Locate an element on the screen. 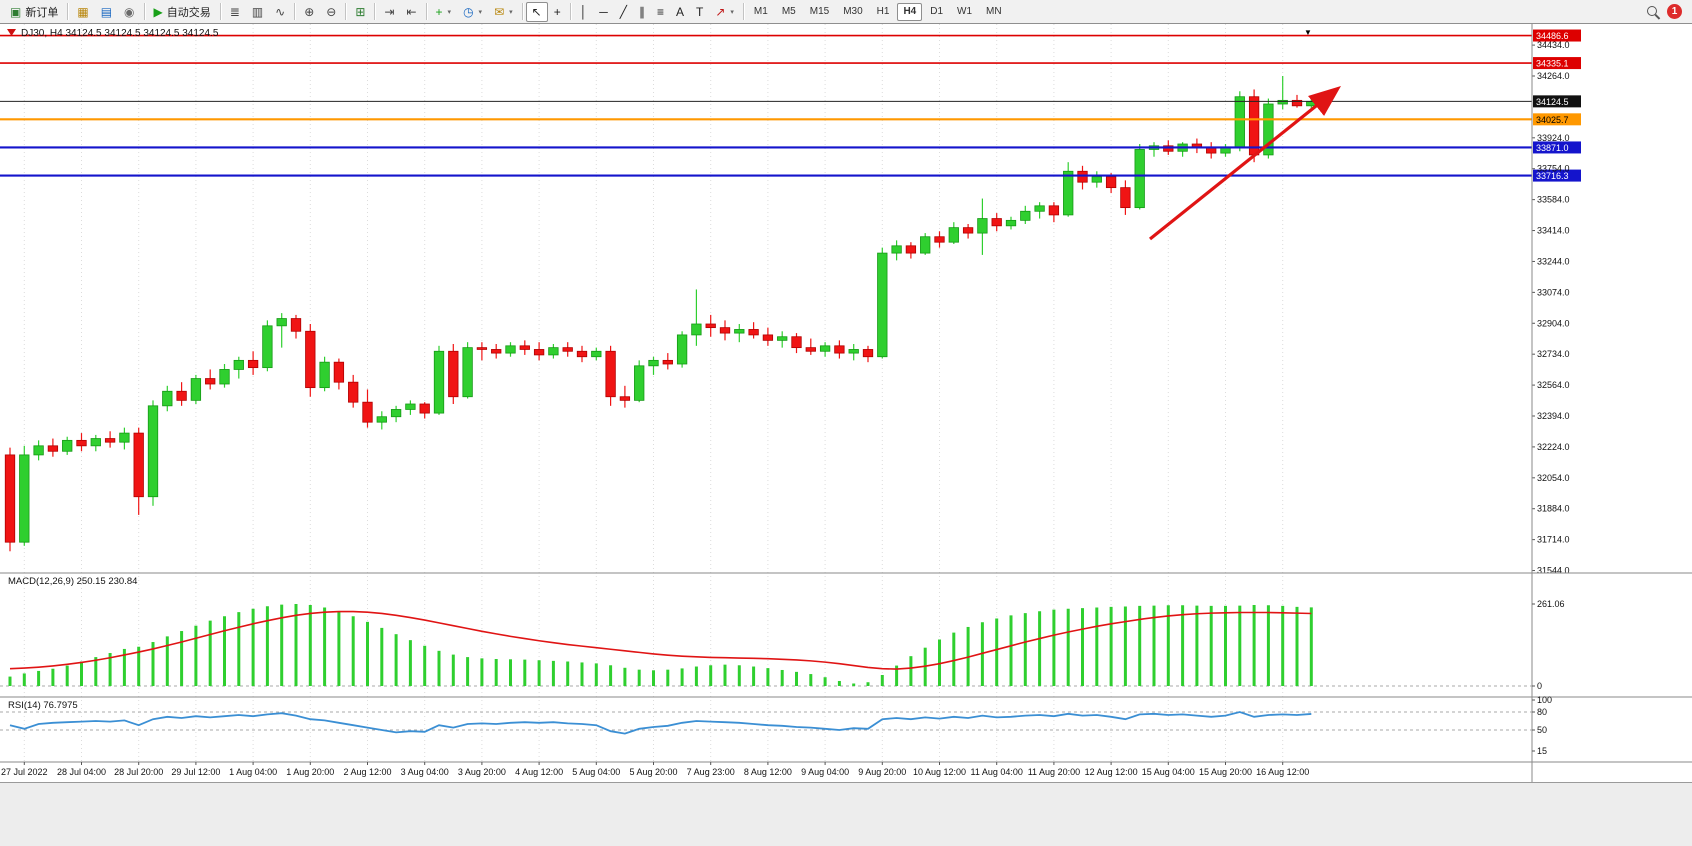  trend-arrow-annotation is located at coordinates (1244, 163).